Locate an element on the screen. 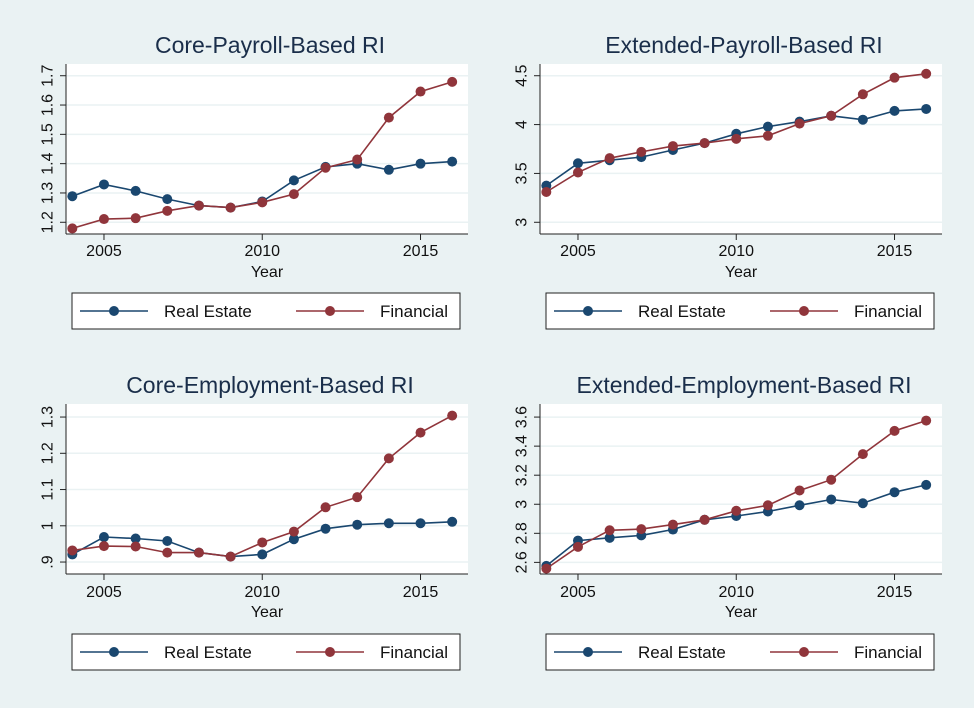 Image resolution: width=974 pixels, height=708 pixels. y-tick-label: 2.8 is located at coordinates (522, 533).